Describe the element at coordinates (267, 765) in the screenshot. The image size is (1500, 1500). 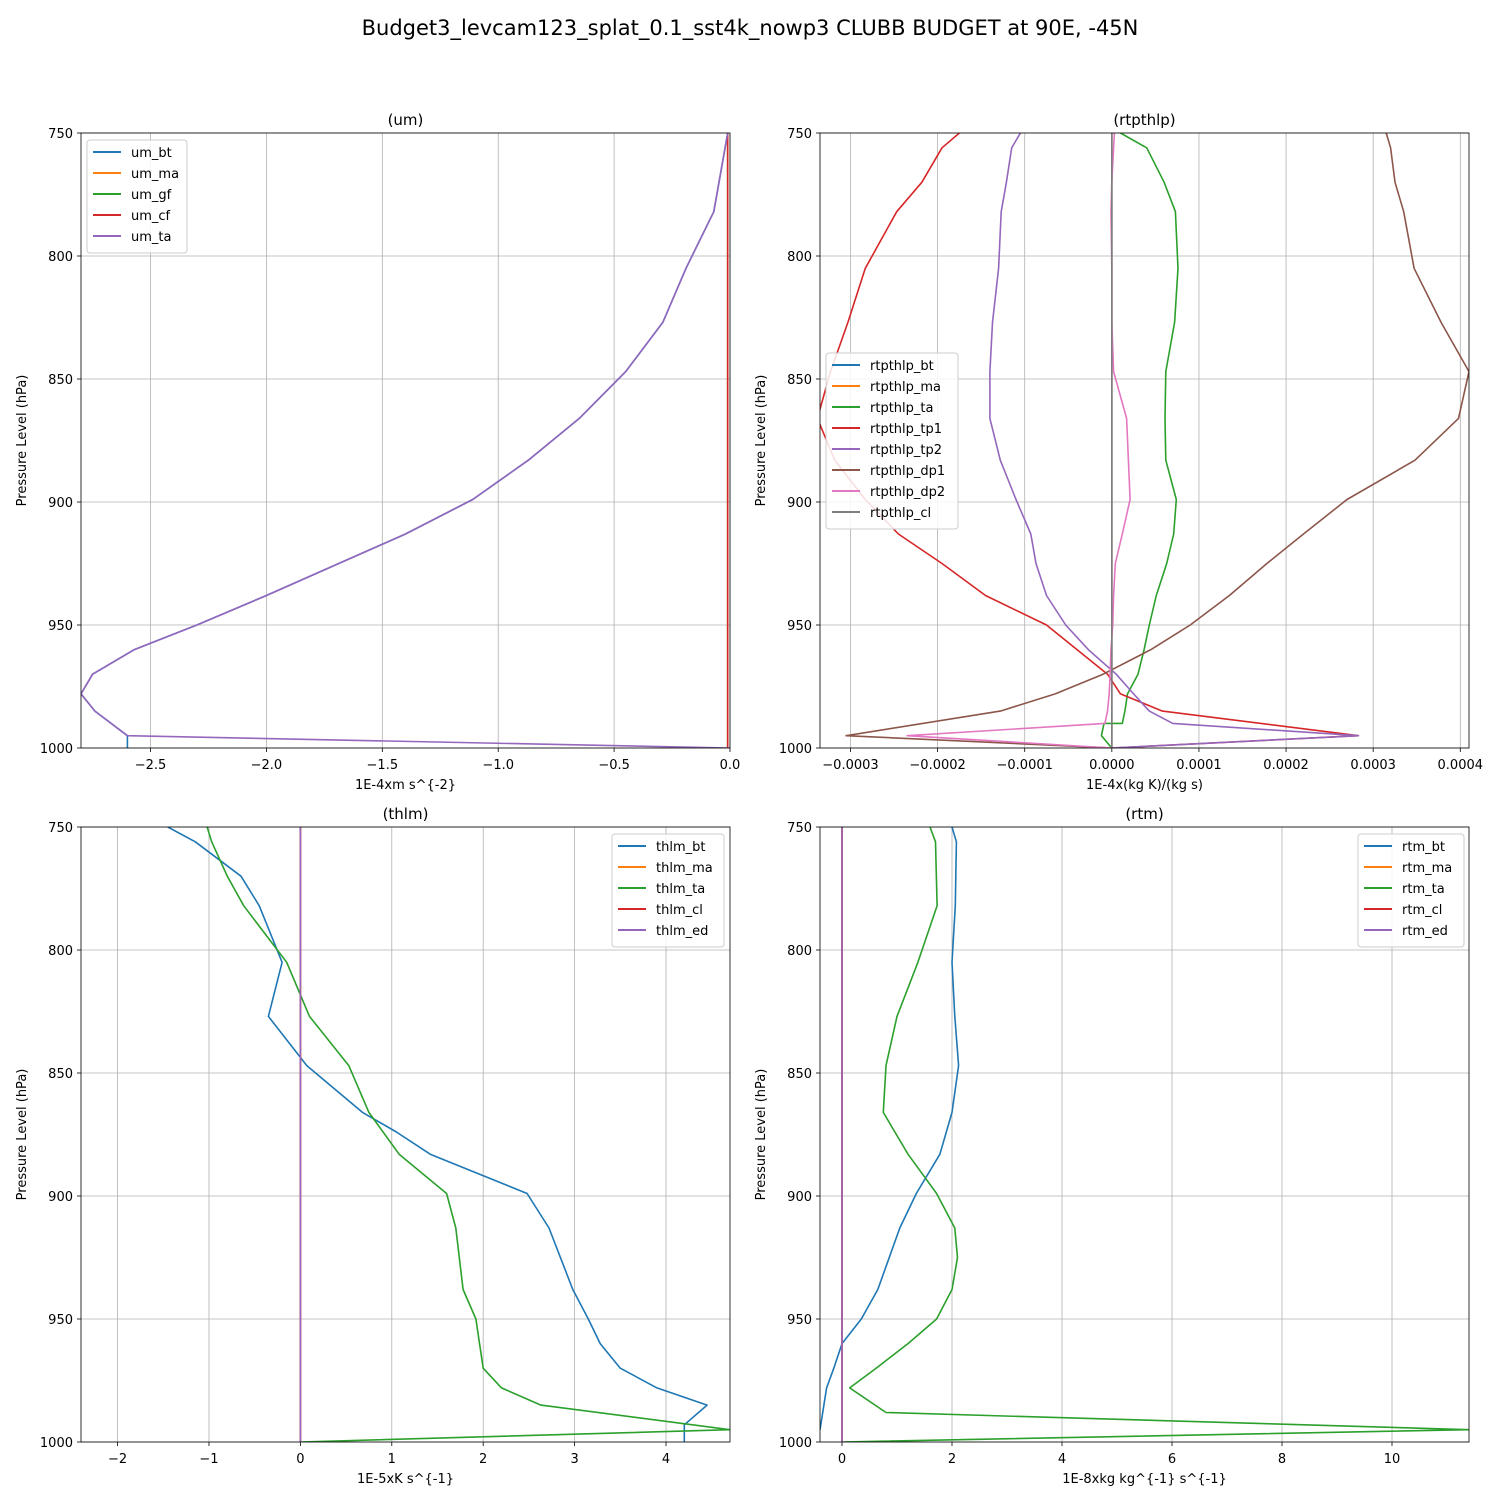
I see `x-tick-label: −2.0` at that location.